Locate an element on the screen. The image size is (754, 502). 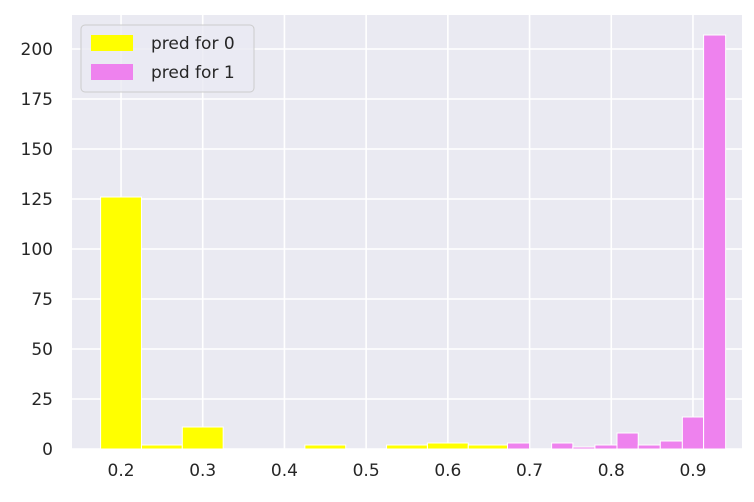
y-tick-label: 175 is located at coordinates (37, 100).